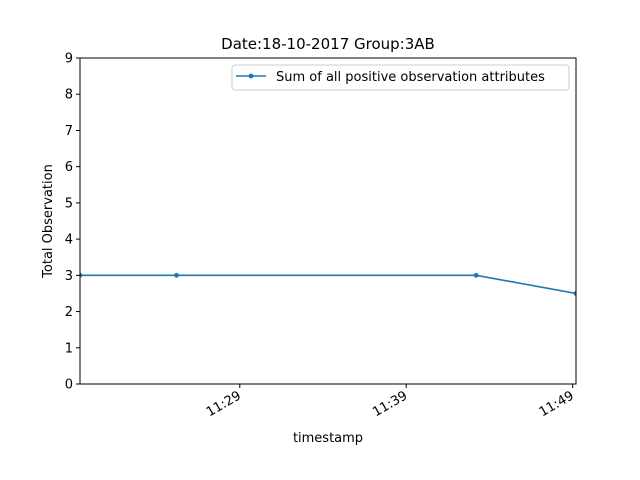  Describe the element at coordinates (328, 438) in the screenshot. I see `x-axis-label: timestamp` at that location.